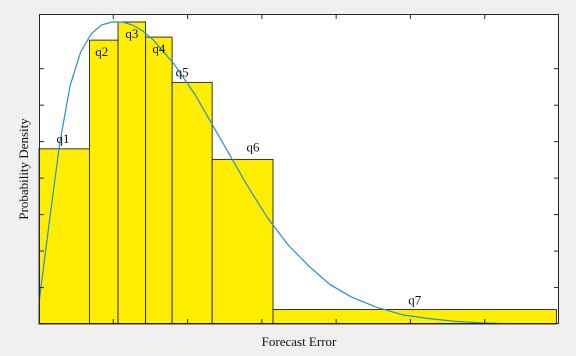 The height and width of the screenshot is (356, 576). What do you see at coordinates (159, 48) in the screenshot?
I see `bar-label-q4: q4` at bounding box center [159, 48].